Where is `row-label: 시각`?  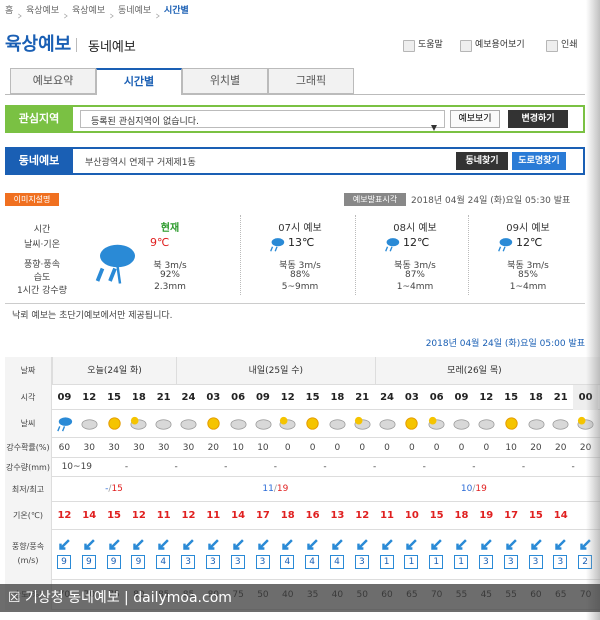
row-label: 시각 is located at coordinates (28, 397).